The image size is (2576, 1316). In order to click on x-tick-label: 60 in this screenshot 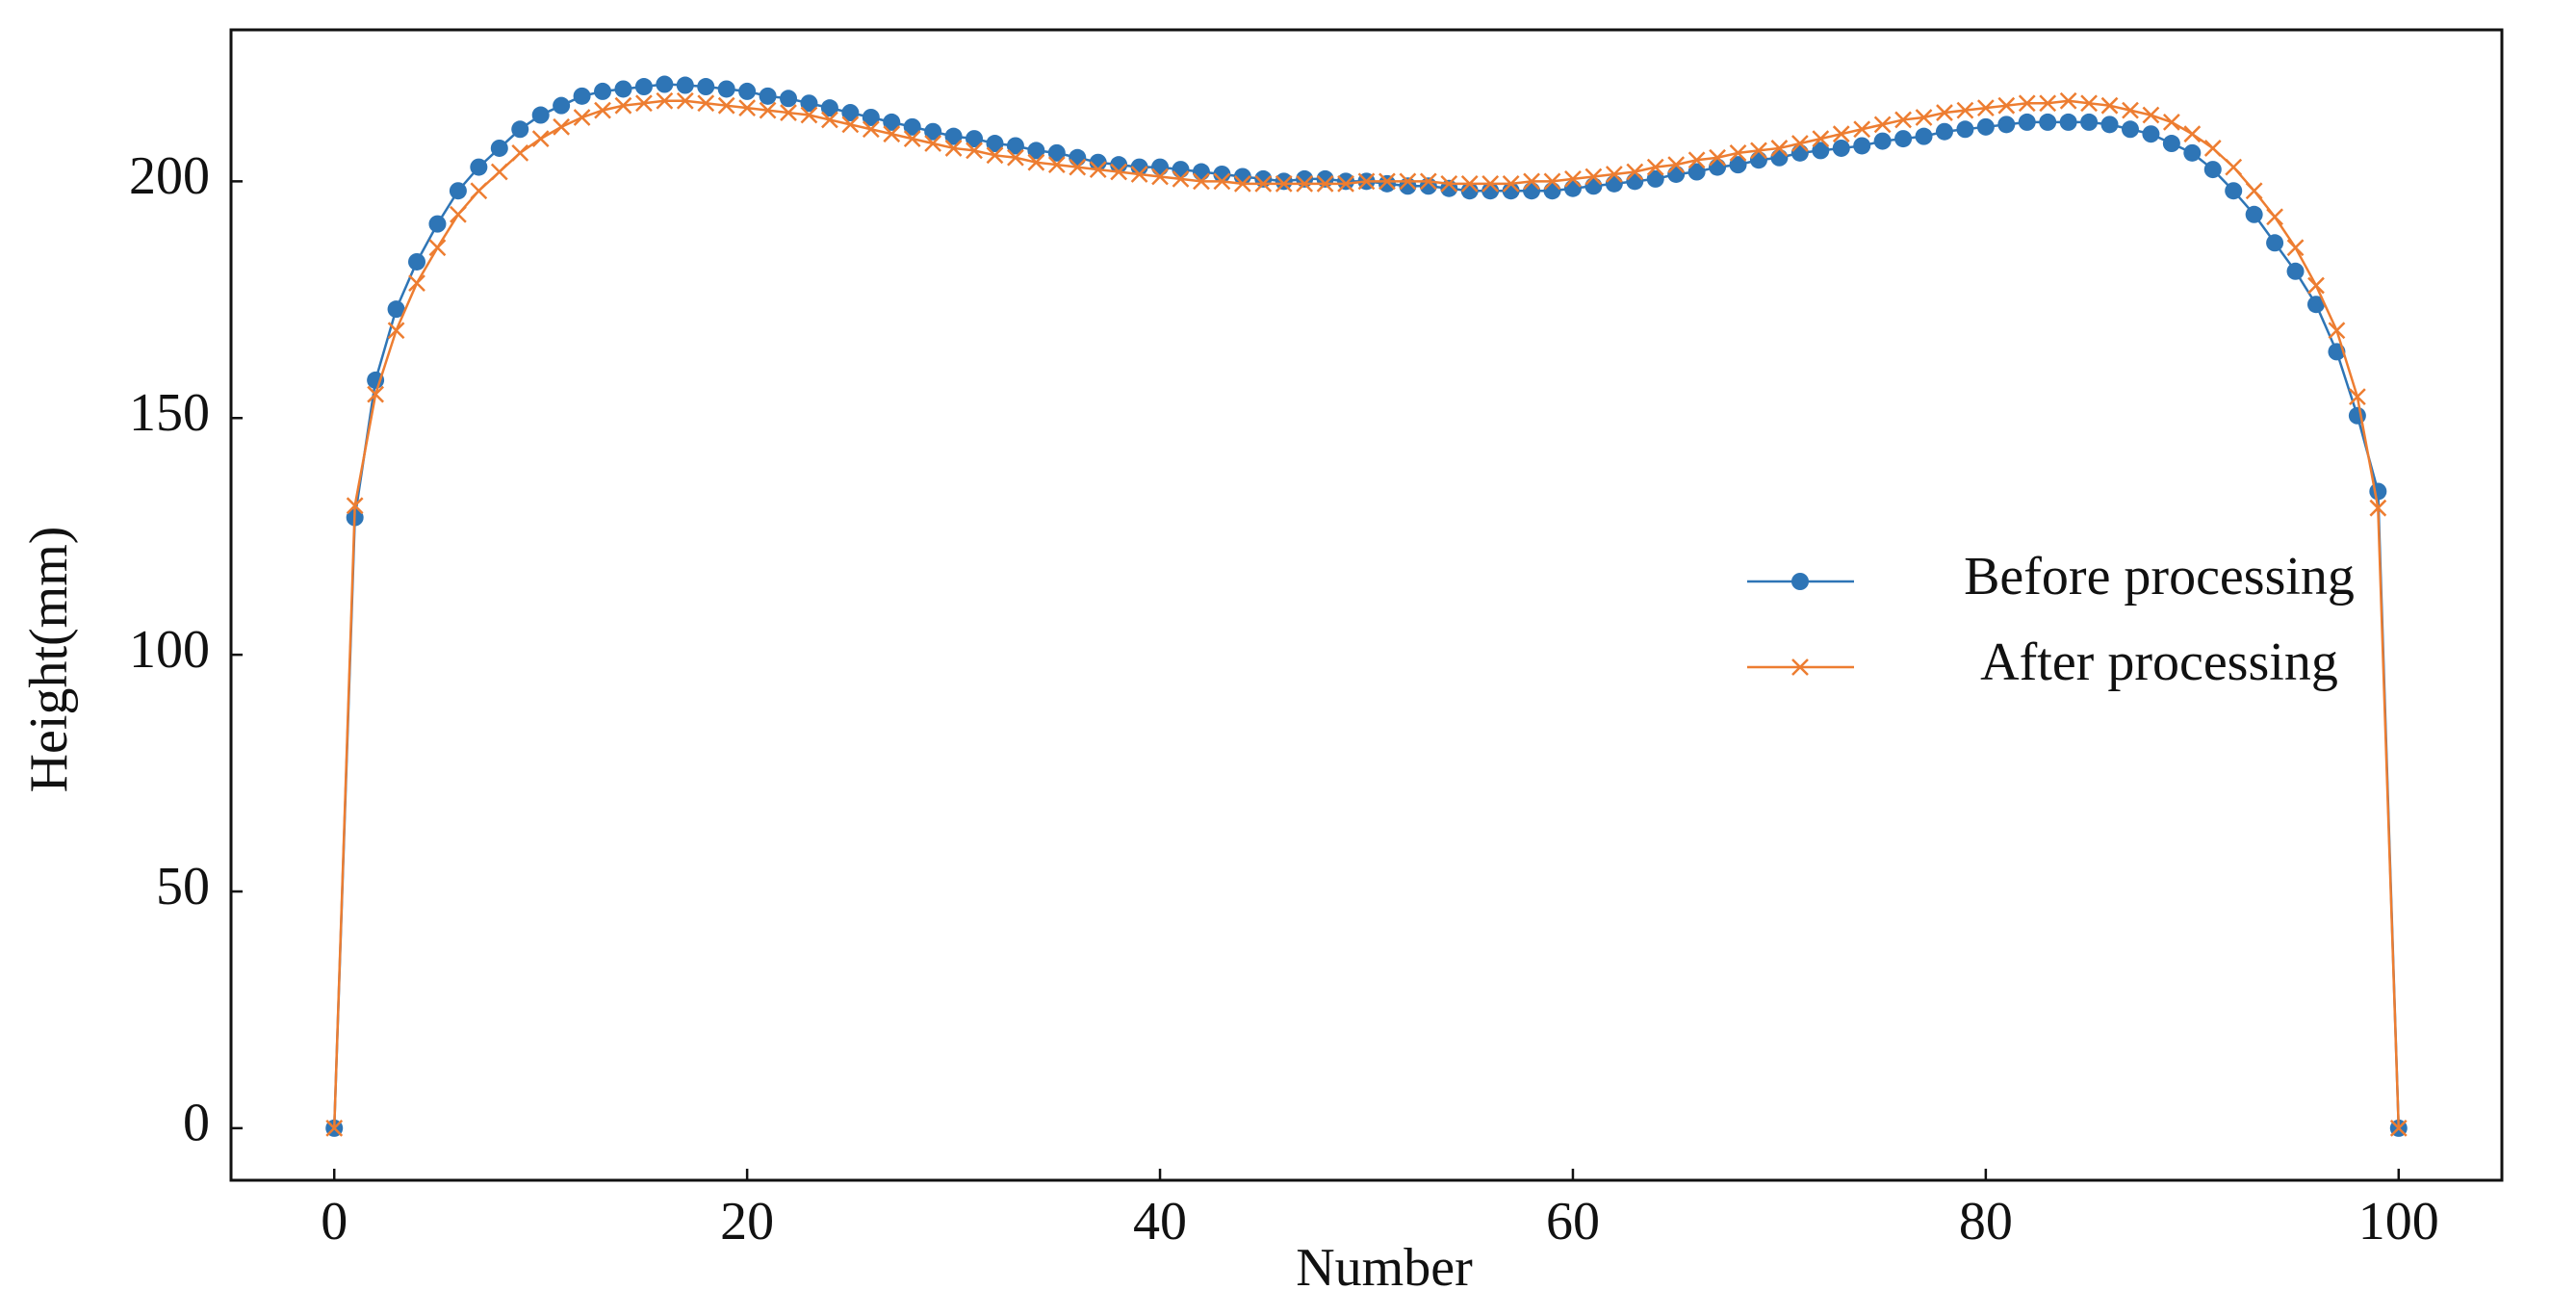, I will do `click(1573, 1221)`.